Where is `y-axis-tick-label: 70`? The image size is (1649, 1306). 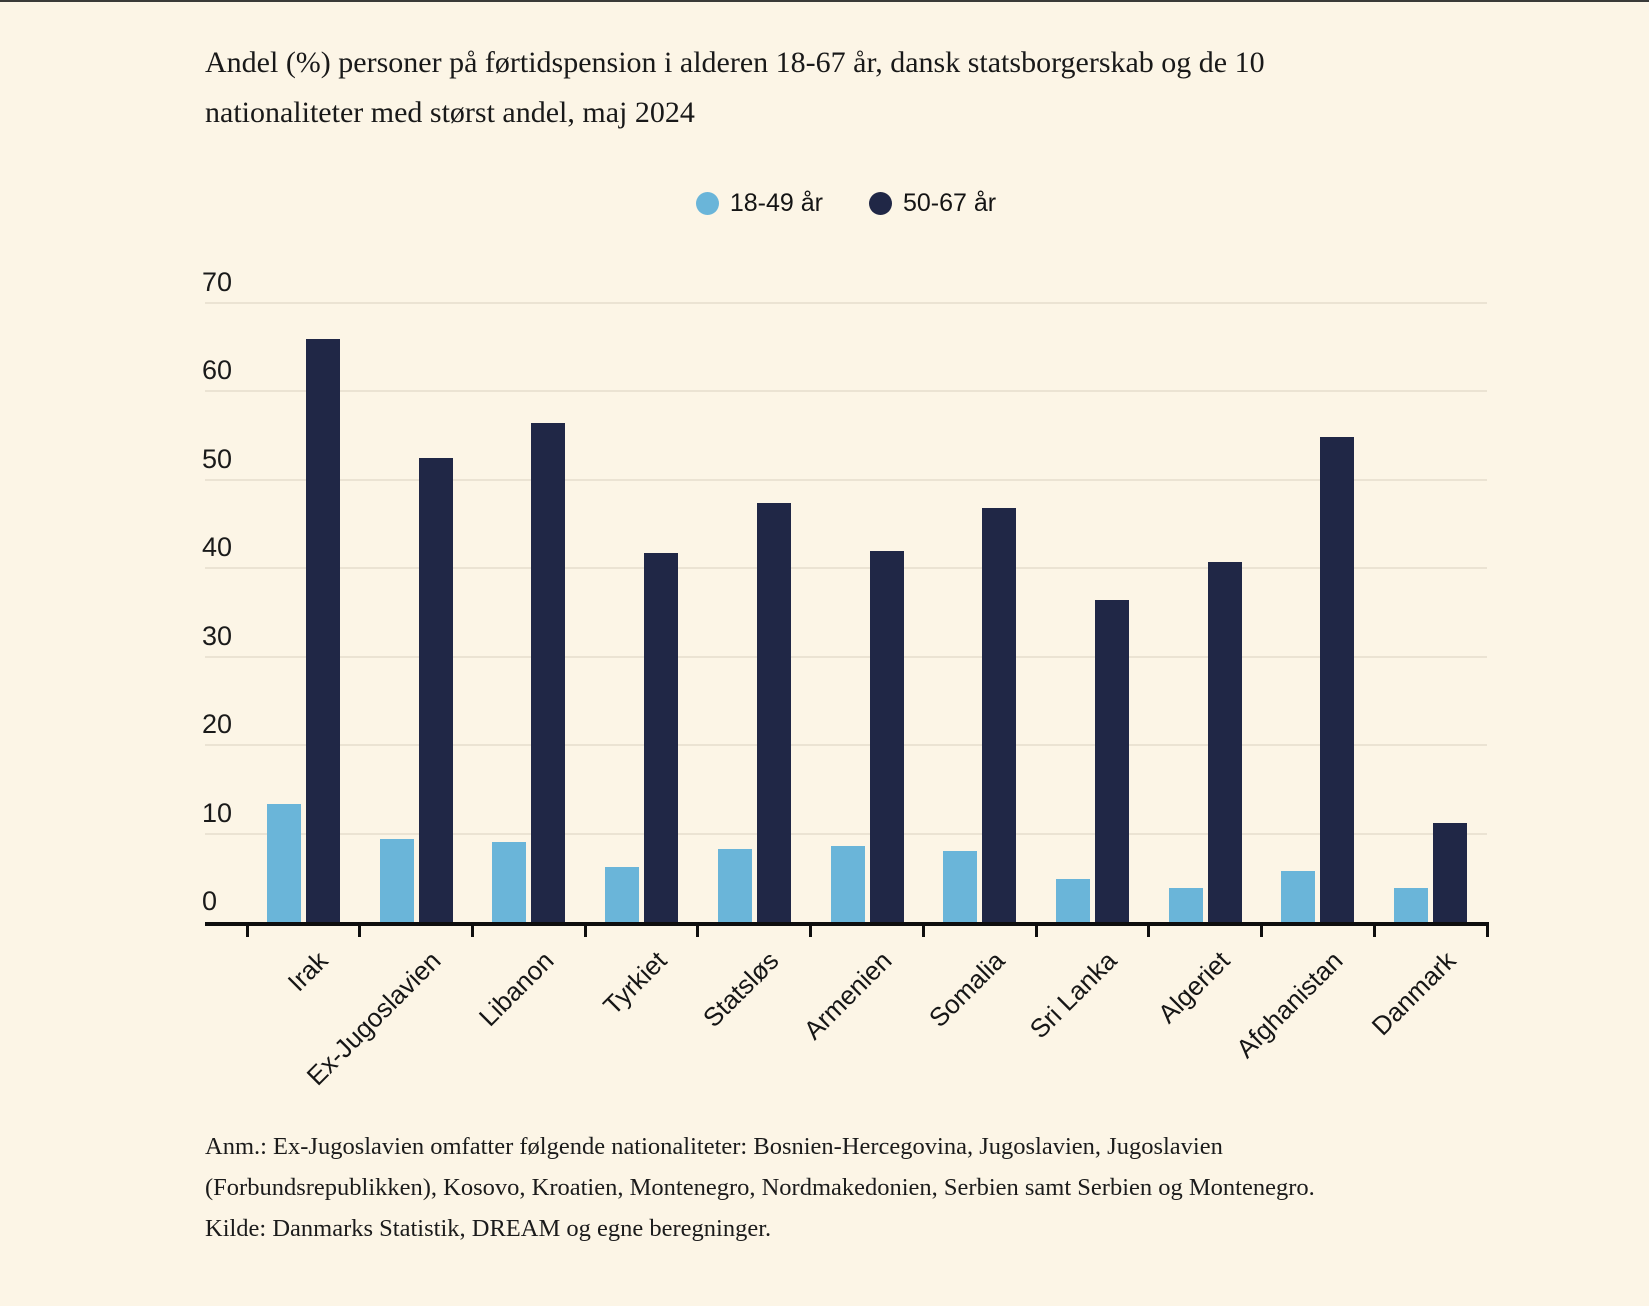
y-axis-tick-label: 70 is located at coordinates (217, 282).